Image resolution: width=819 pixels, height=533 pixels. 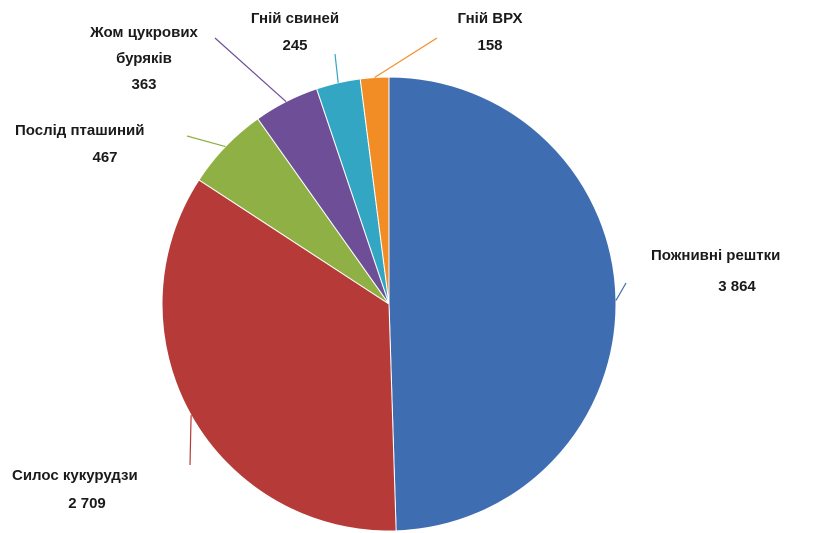 What do you see at coordinates (79, 130) in the screenshot?
I see `label-name-poslid: Послід пташиний` at bounding box center [79, 130].